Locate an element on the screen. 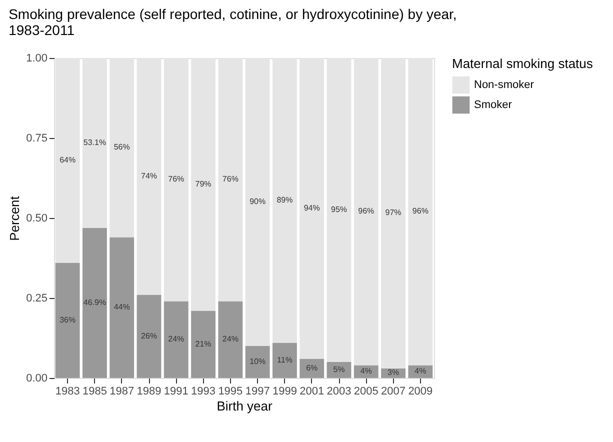 The width and height of the screenshot is (613, 442). data-label: 89% is located at coordinates (284, 199).